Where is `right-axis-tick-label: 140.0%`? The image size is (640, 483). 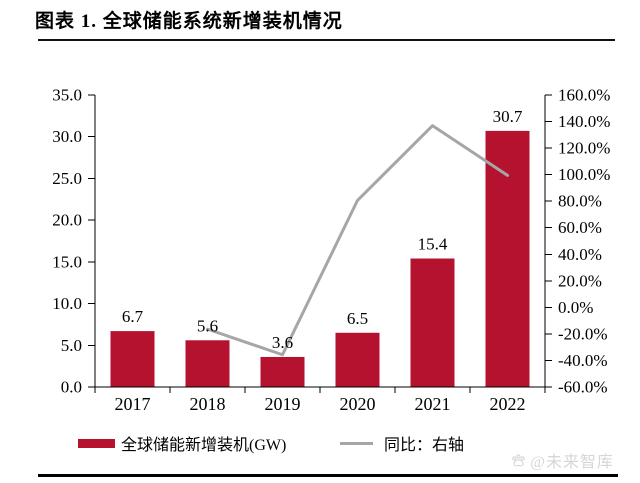
right-axis-tick-label: 140.0% is located at coordinates (584, 121).